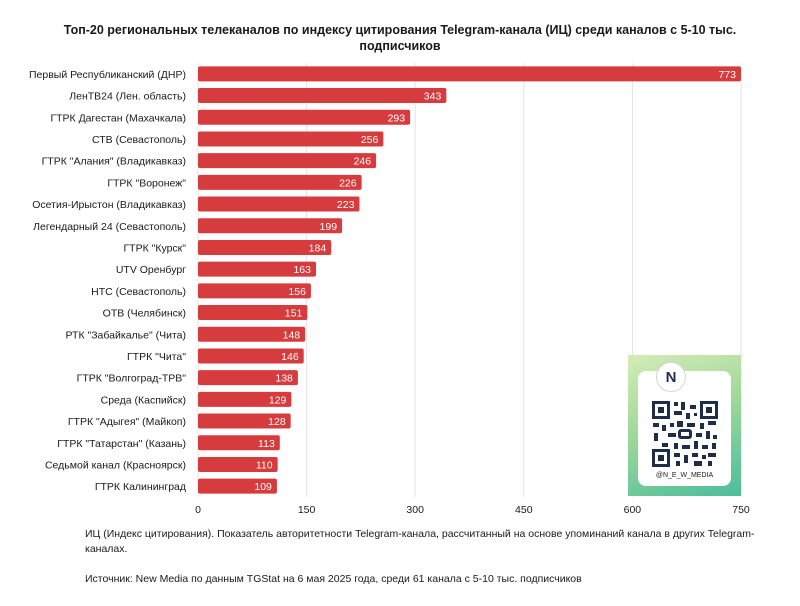  I want to click on x-tick-label: 300, so click(415, 510).